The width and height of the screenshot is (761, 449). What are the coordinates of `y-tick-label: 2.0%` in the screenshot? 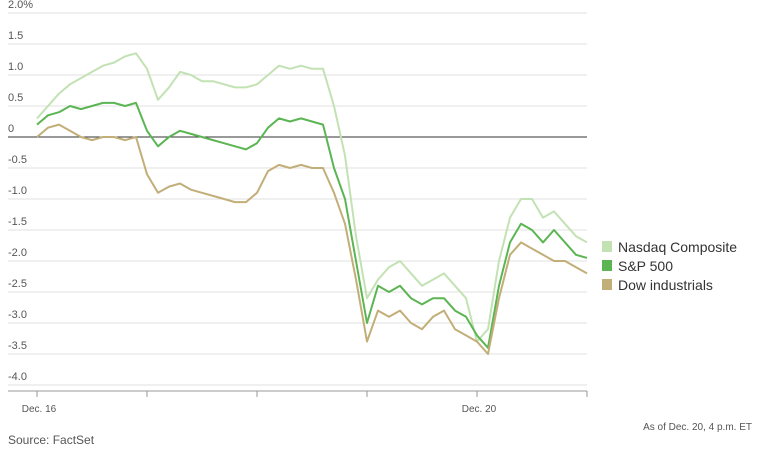 It's located at (20, 5).